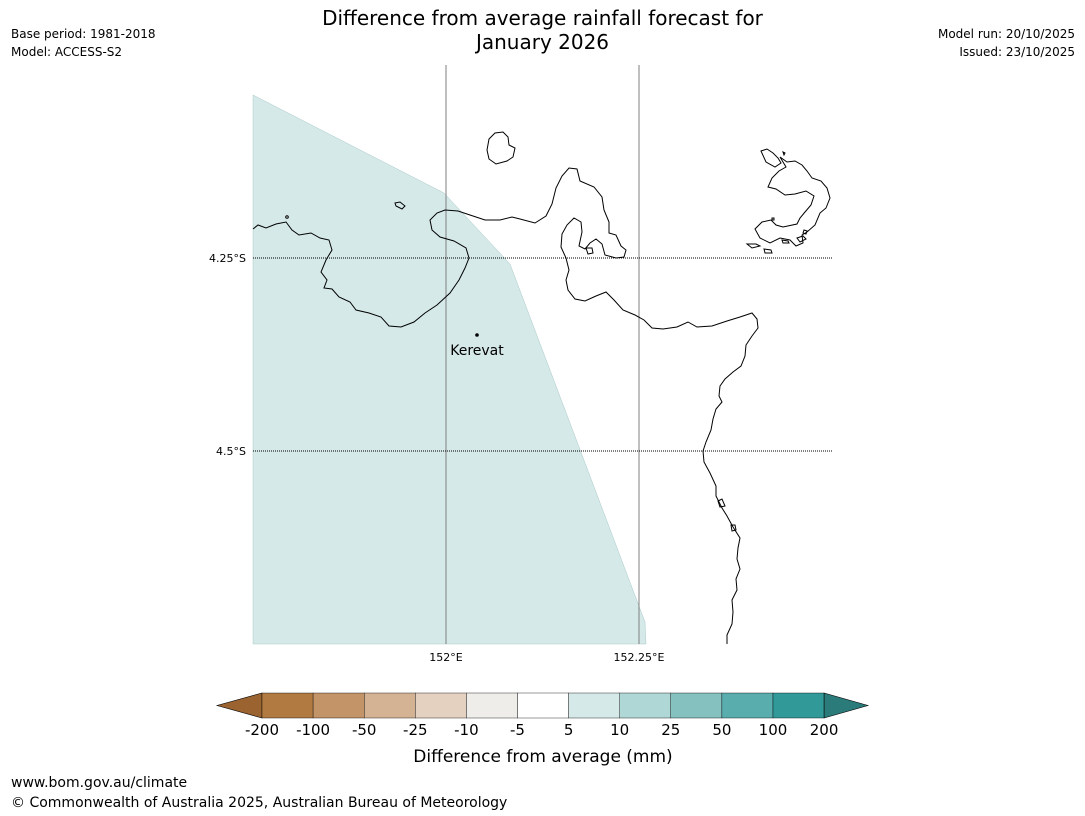 This screenshot has height=816, width=1085. What do you see at coordinates (364, 730) in the screenshot?
I see `colorbar-tick-label: -50` at bounding box center [364, 730].